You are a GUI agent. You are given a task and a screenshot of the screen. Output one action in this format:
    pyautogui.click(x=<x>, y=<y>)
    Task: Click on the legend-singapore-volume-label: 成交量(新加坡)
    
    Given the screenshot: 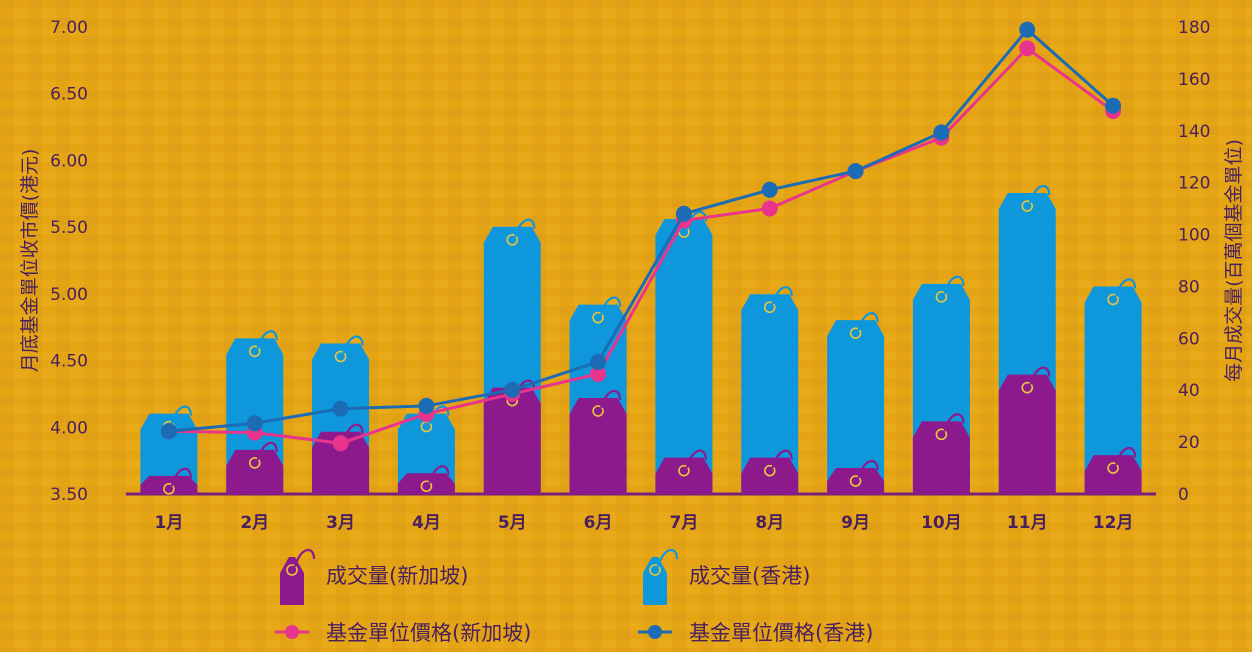 What is the action you would take?
    pyautogui.click(x=397, y=576)
    